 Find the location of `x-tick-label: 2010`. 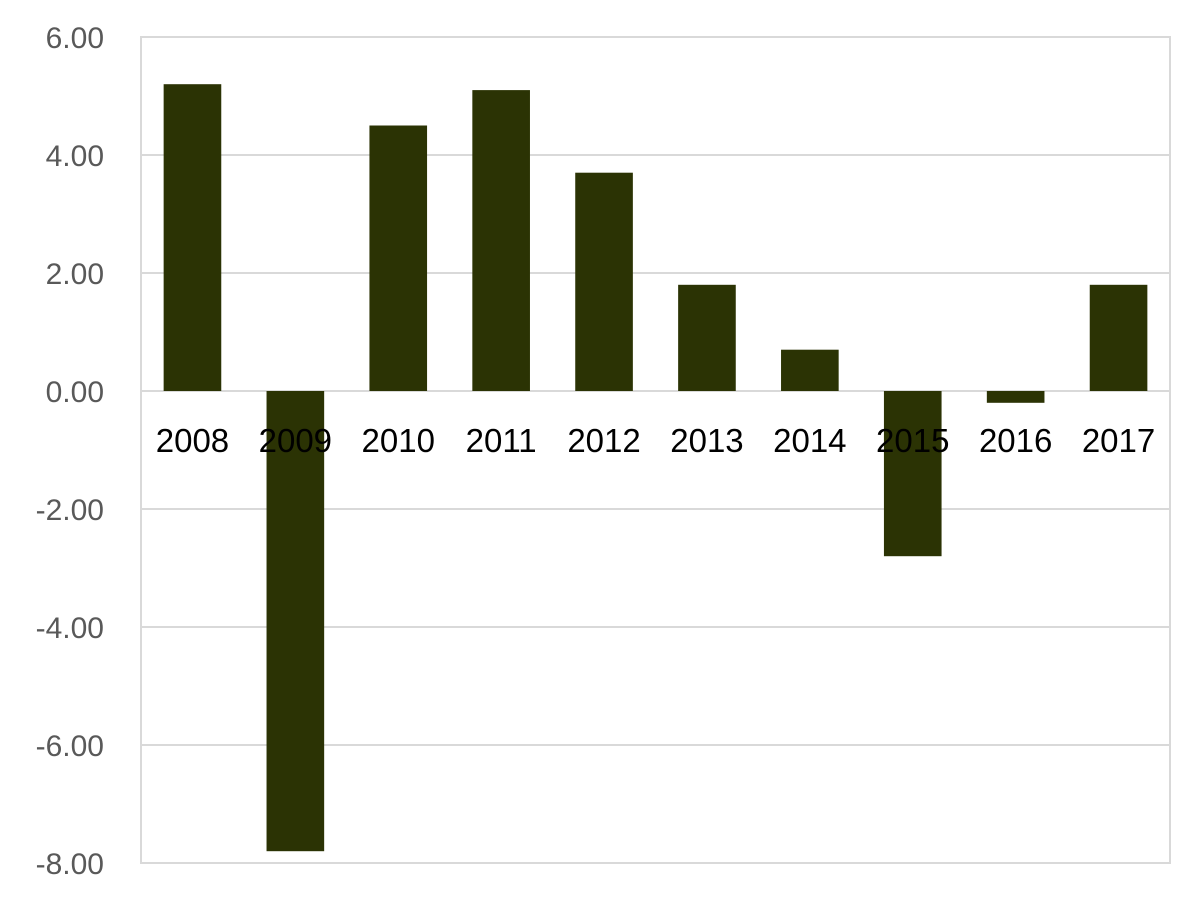

x-tick-label: 2010 is located at coordinates (398, 440).